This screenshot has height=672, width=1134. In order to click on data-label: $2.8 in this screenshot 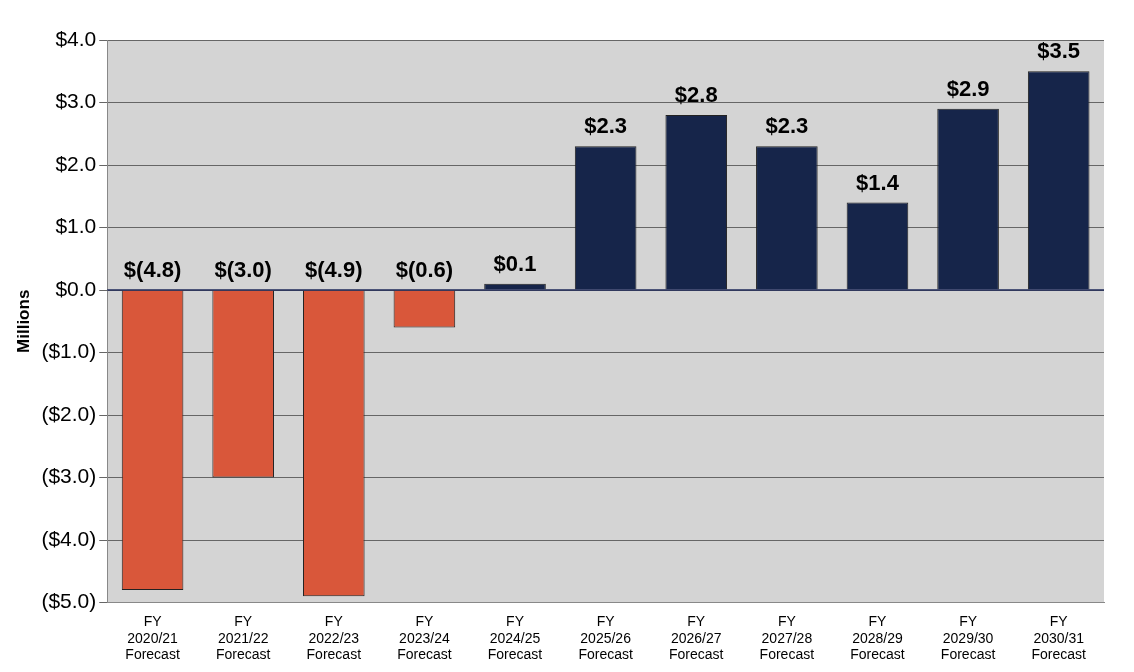, I will do `click(696, 95)`.